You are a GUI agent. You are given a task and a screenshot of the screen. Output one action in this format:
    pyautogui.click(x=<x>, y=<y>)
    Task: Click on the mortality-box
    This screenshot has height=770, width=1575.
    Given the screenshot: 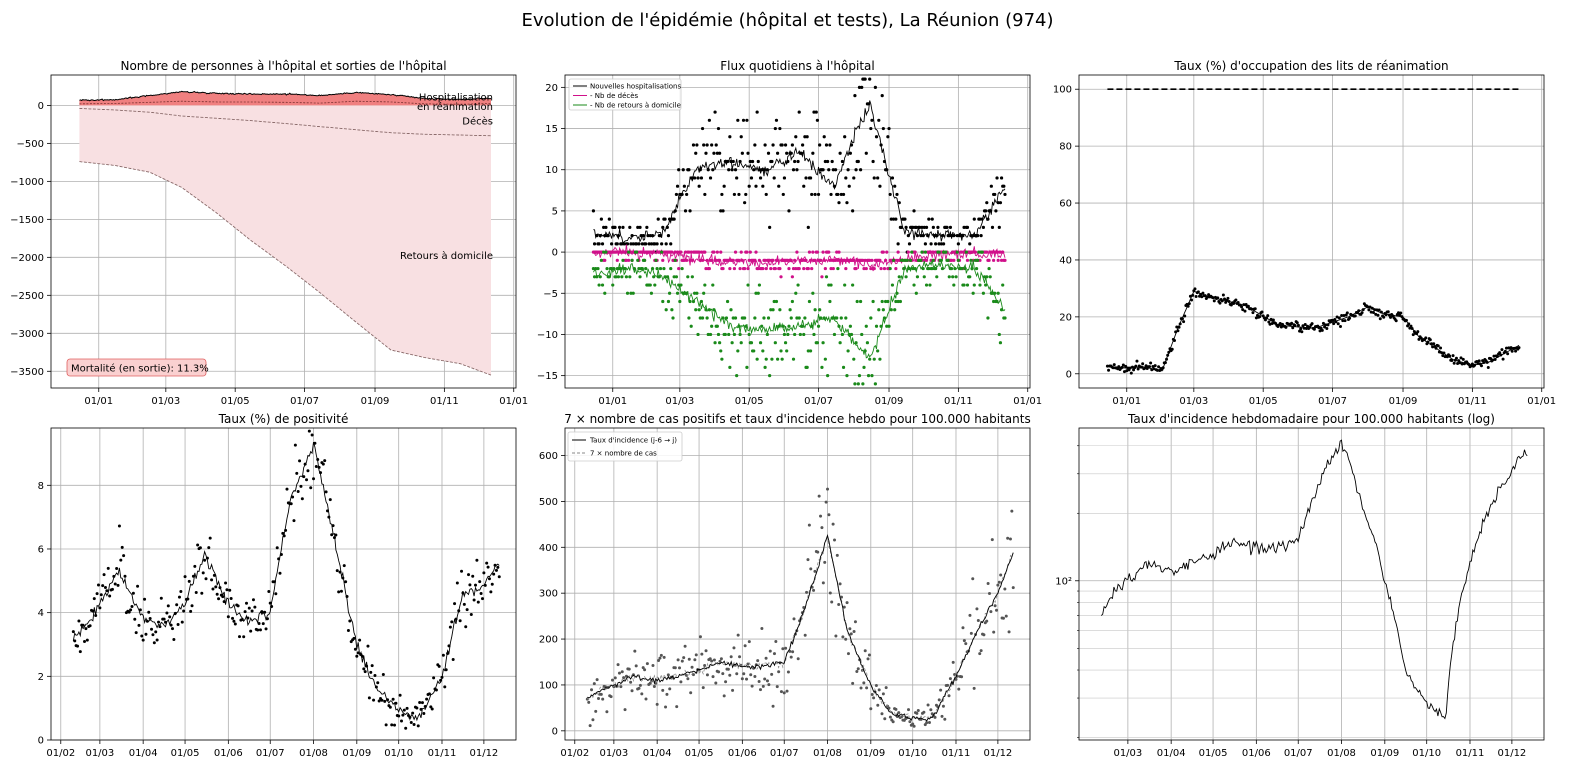 What is the action you would take?
    pyautogui.click(x=136, y=367)
    